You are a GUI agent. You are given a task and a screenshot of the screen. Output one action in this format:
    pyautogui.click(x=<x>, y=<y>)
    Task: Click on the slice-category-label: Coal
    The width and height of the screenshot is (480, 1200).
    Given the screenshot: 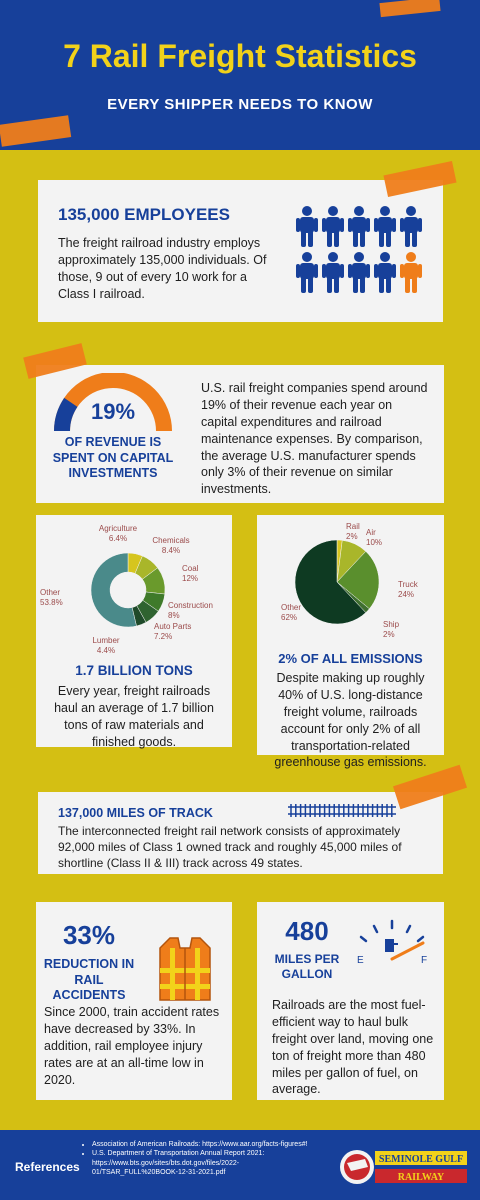 What is the action you would take?
    pyautogui.click(x=190, y=568)
    